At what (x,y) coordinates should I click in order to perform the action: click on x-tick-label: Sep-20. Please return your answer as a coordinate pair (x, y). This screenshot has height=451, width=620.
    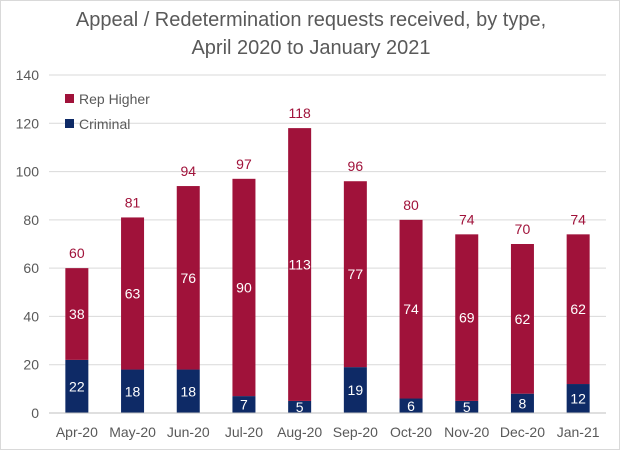
    Looking at the image, I should click on (355, 432).